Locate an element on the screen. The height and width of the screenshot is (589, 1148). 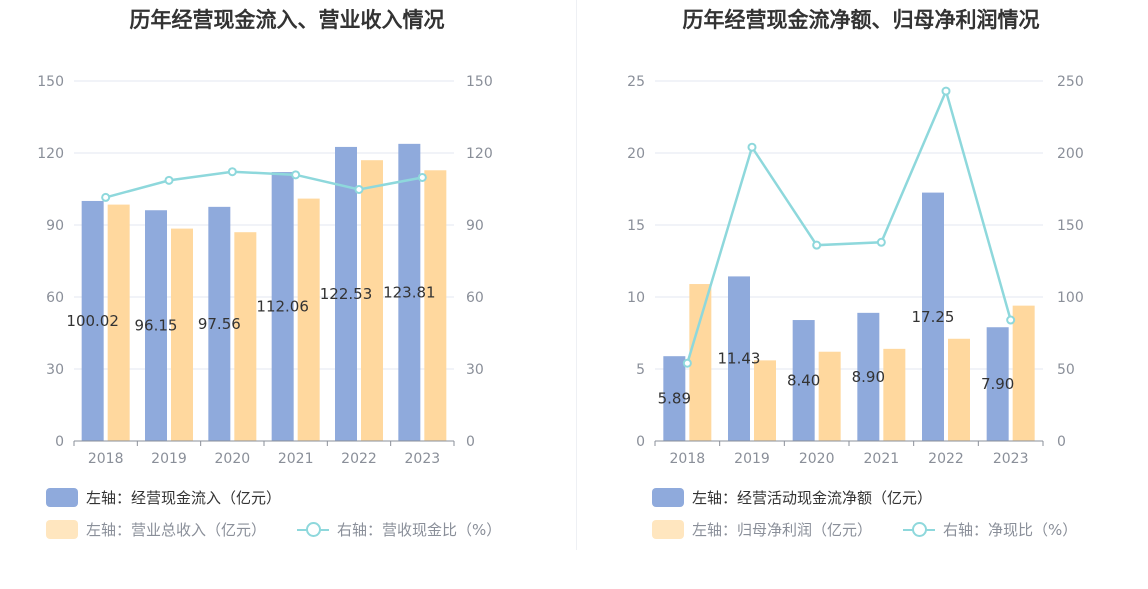
bar-value-label: 8.40 is located at coordinates (803, 381).